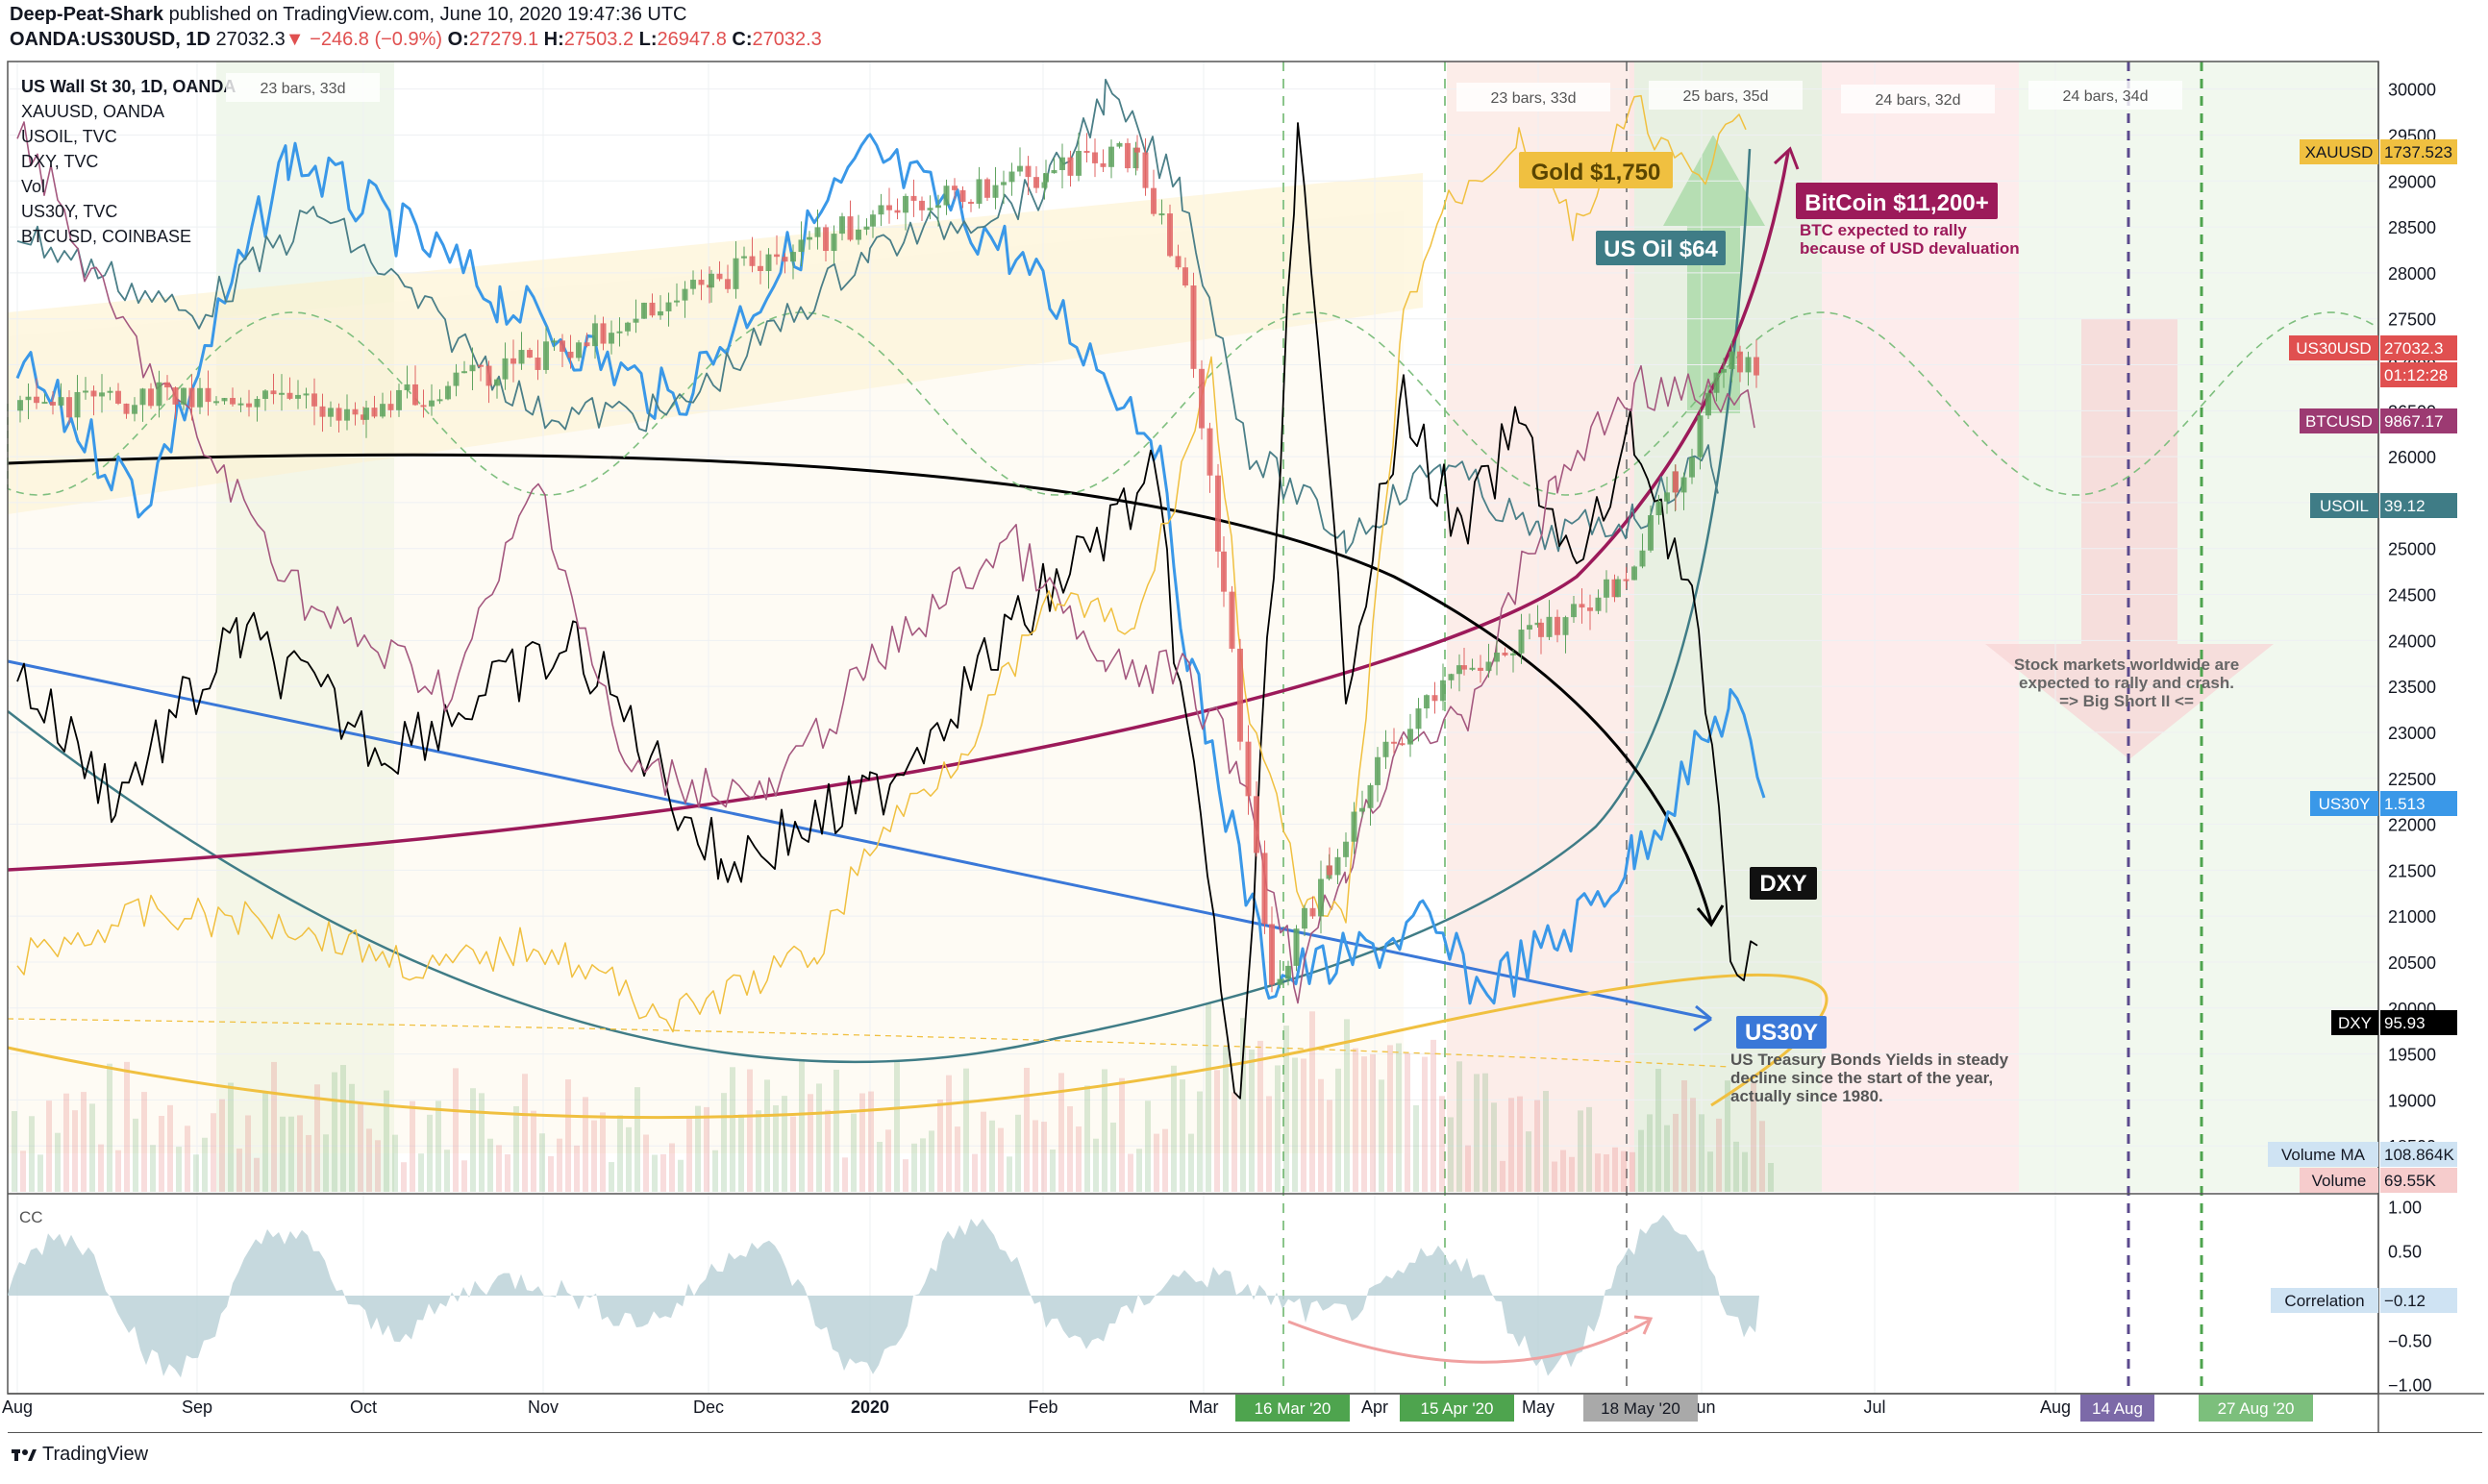  Describe the element at coordinates (59, 161) in the screenshot. I see `legend-item: DXY, TVC` at that location.